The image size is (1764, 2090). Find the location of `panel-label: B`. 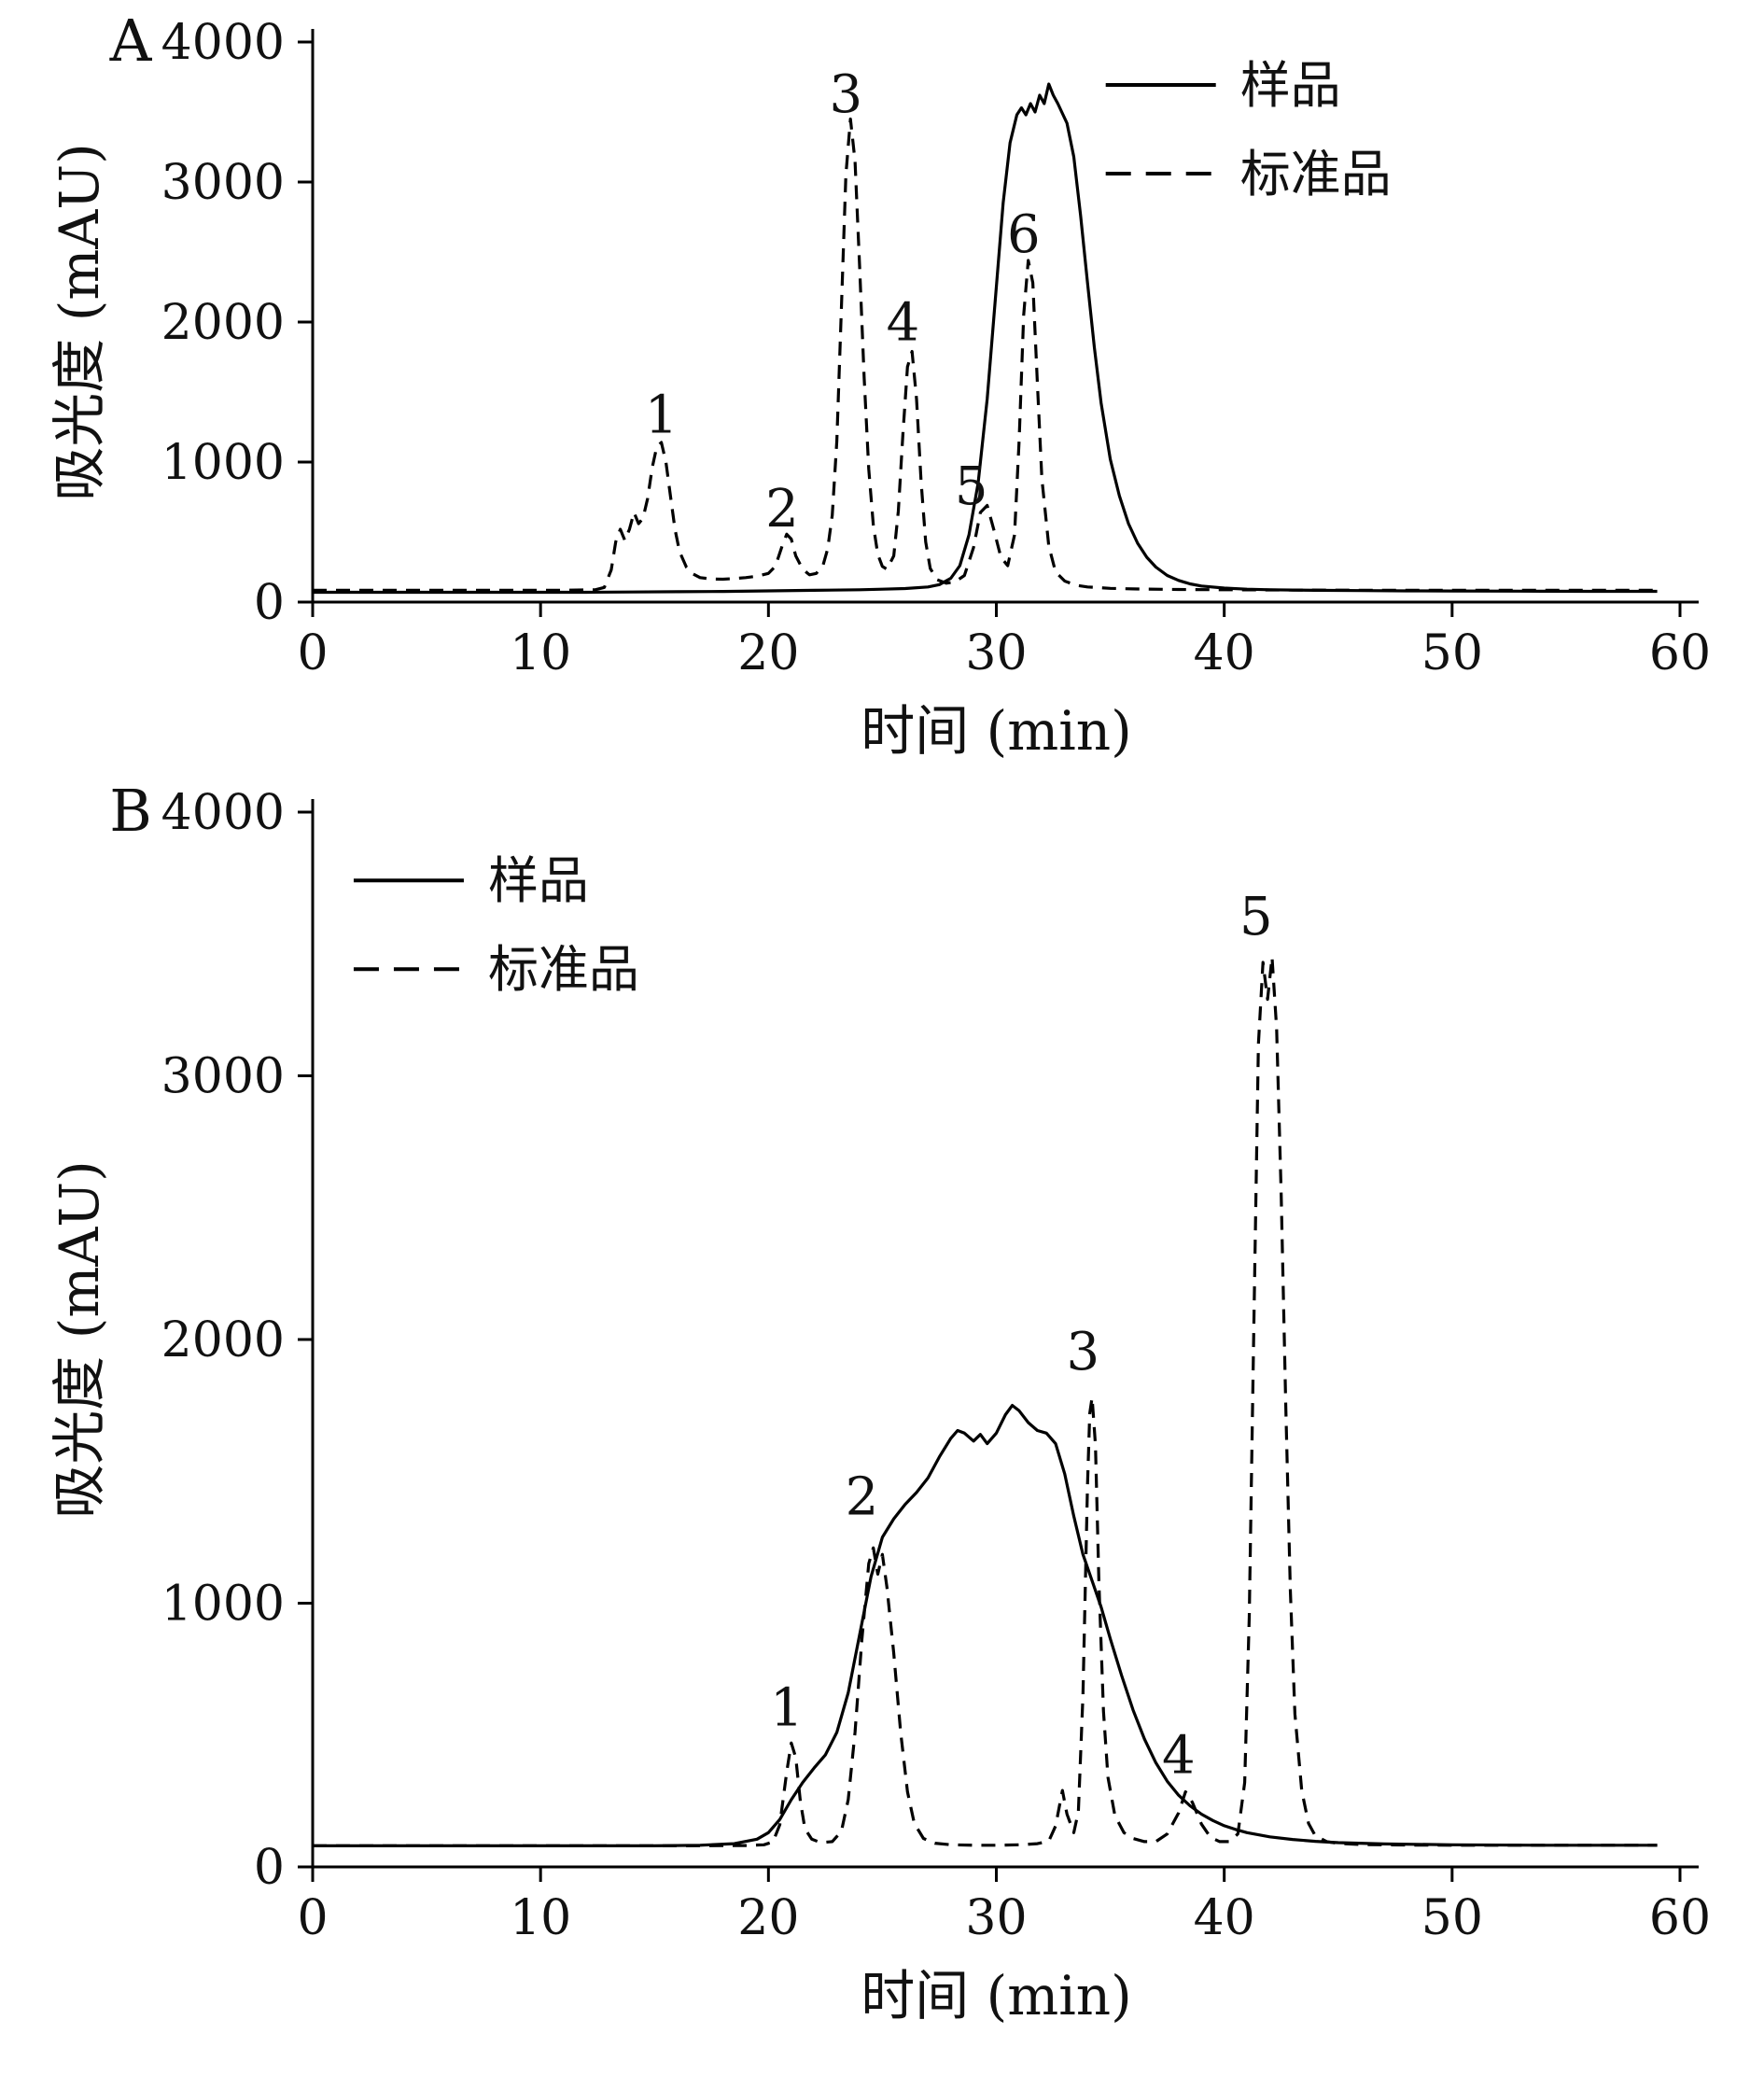

panel-label: B is located at coordinates (130, 811).